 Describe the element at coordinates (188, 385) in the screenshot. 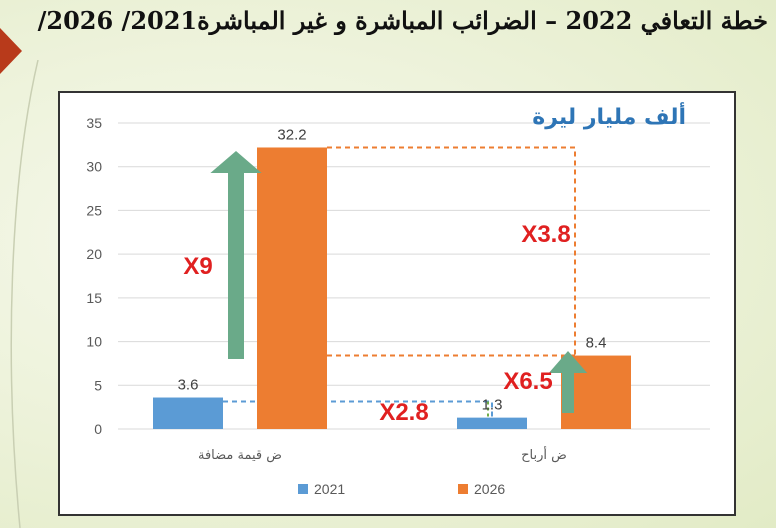

I see `data-label: 3.6` at that location.